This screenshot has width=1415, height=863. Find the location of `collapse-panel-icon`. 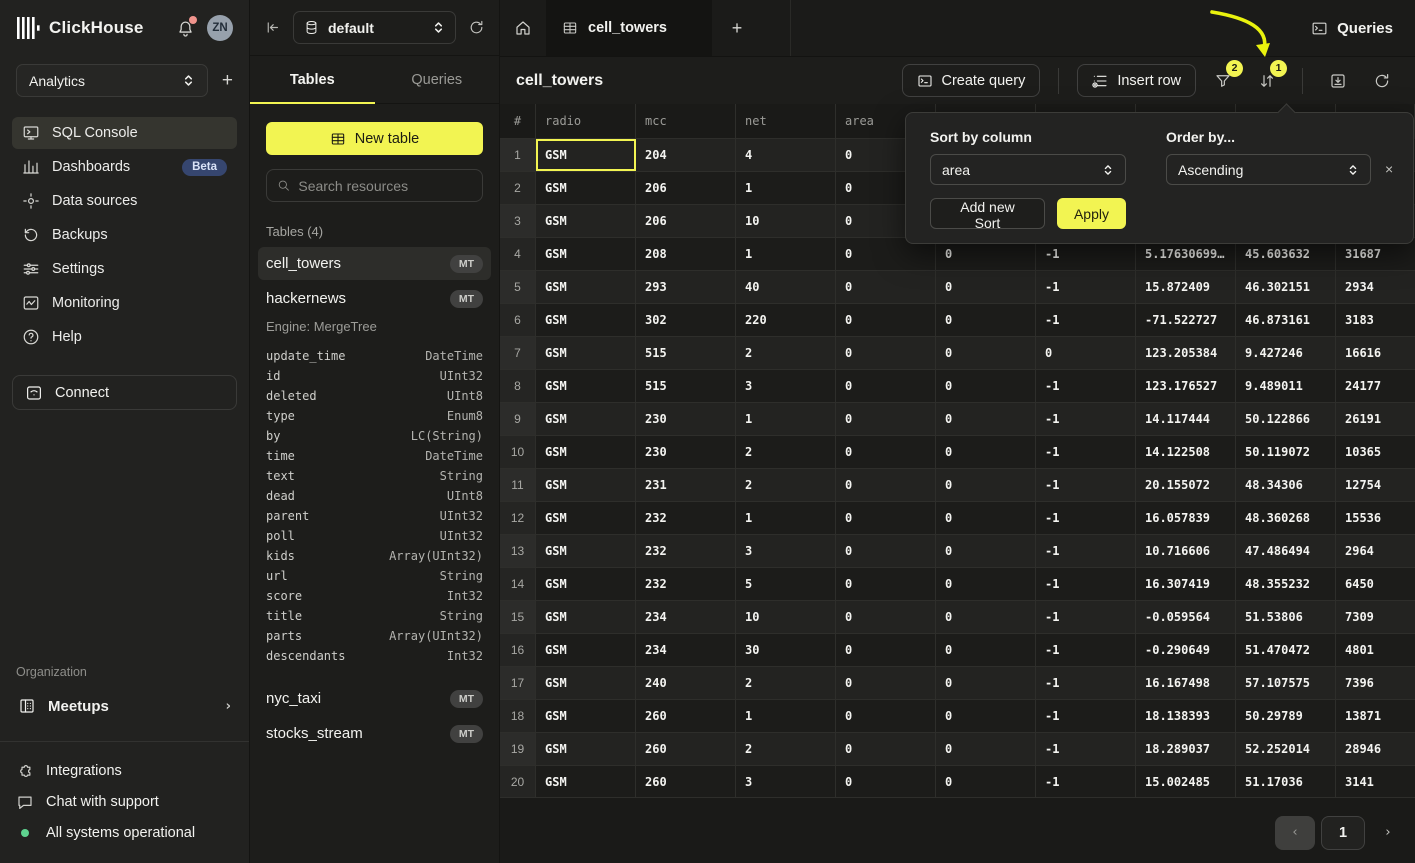

collapse-panel-icon is located at coordinates (272, 27).